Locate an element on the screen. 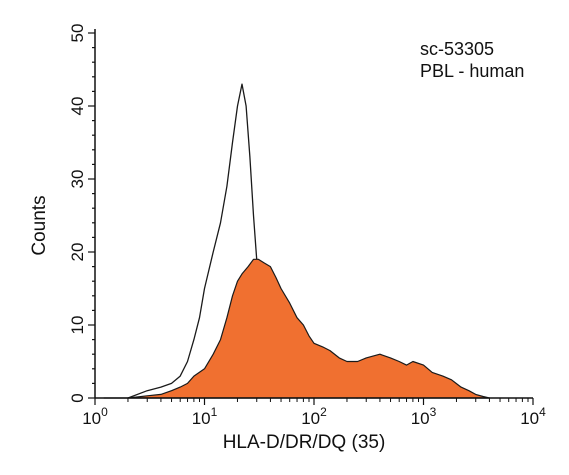  y-tick-label: 50 is located at coordinates (77, 33).